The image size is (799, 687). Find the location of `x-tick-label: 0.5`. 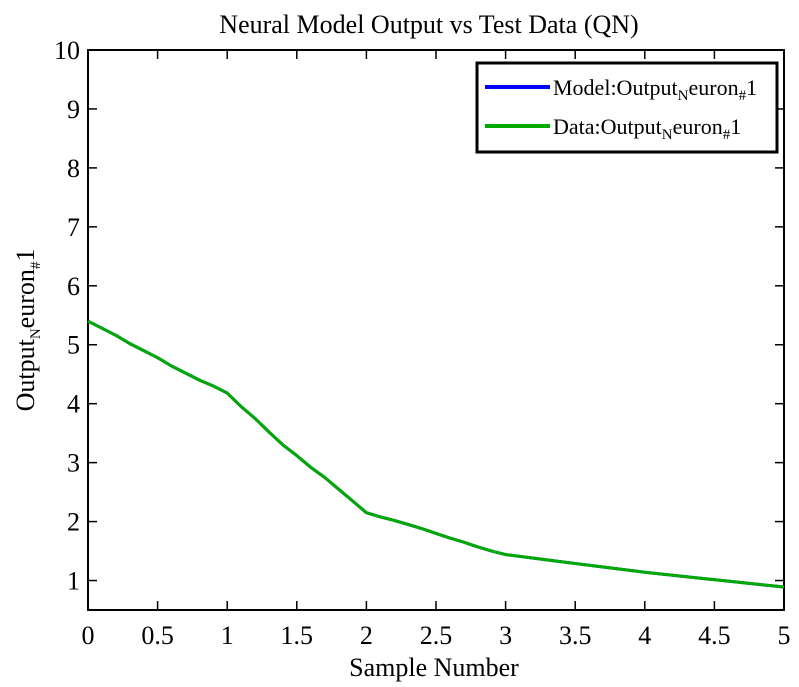

x-tick-label: 0.5 is located at coordinates (157, 635).